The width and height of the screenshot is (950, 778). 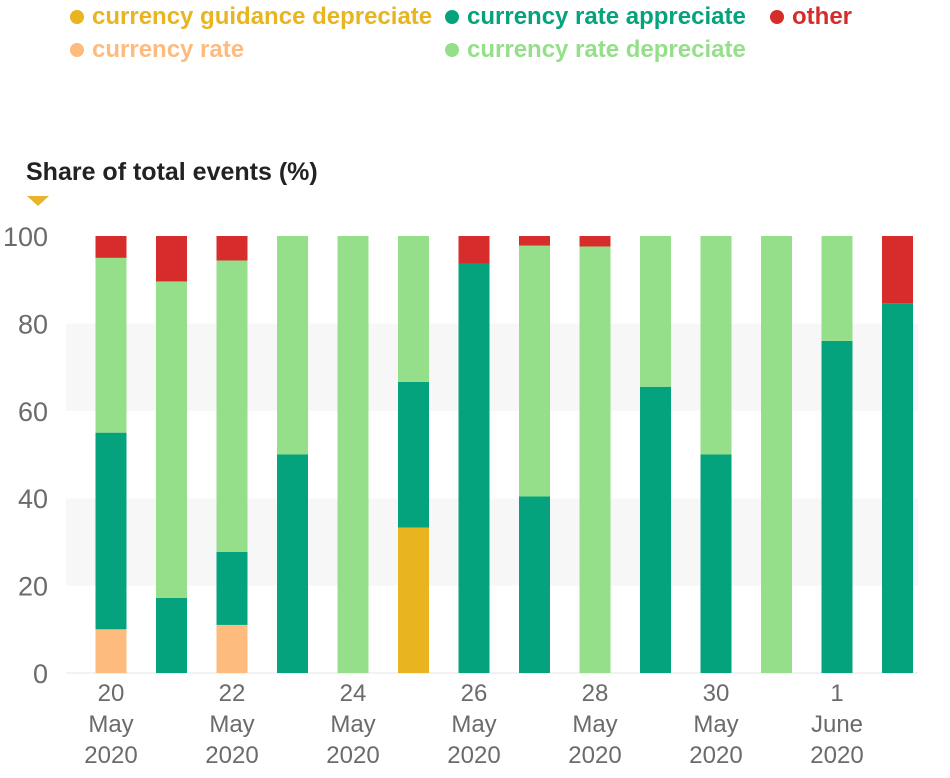 What do you see at coordinates (40, 674) in the screenshot?
I see `y-tick-label: 0` at bounding box center [40, 674].